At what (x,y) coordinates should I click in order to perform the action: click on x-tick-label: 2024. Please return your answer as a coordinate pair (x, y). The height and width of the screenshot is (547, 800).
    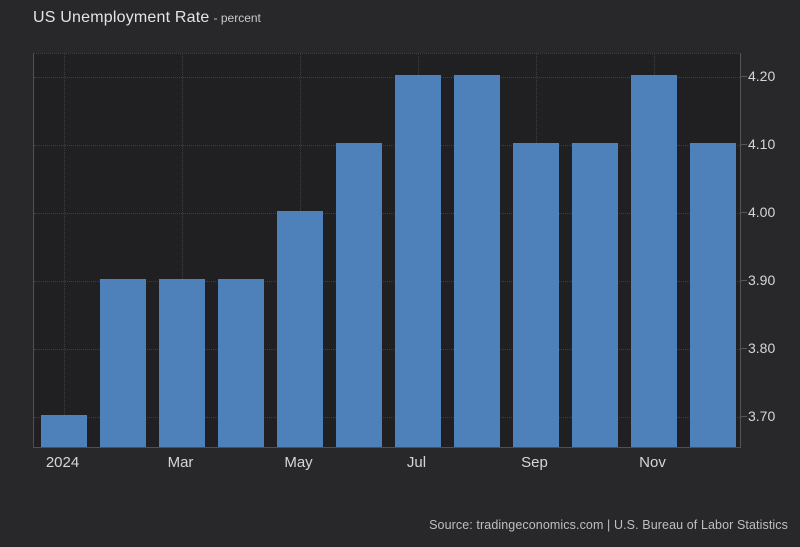
    Looking at the image, I should click on (62, 462).